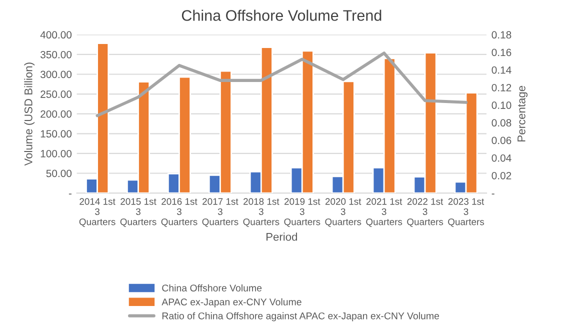 The width and height of the screenshot is (569, 330). I want to click on x-tick-label: 2016 1st 3 Quarters, so click(179, 212).